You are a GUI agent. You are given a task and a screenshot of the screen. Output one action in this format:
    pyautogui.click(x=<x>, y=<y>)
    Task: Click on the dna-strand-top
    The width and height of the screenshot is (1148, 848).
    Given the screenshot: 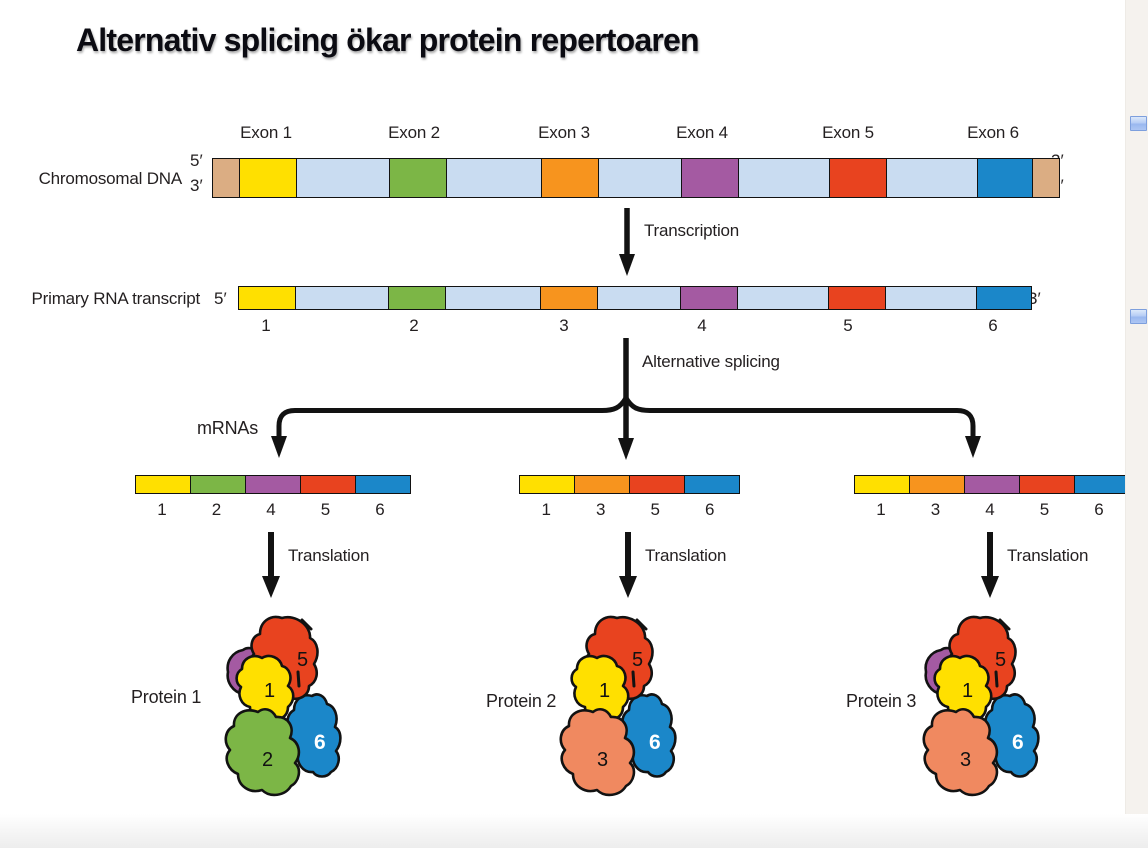 What is the action you would take?
    pyautogui.click(x=636, y=168)
    